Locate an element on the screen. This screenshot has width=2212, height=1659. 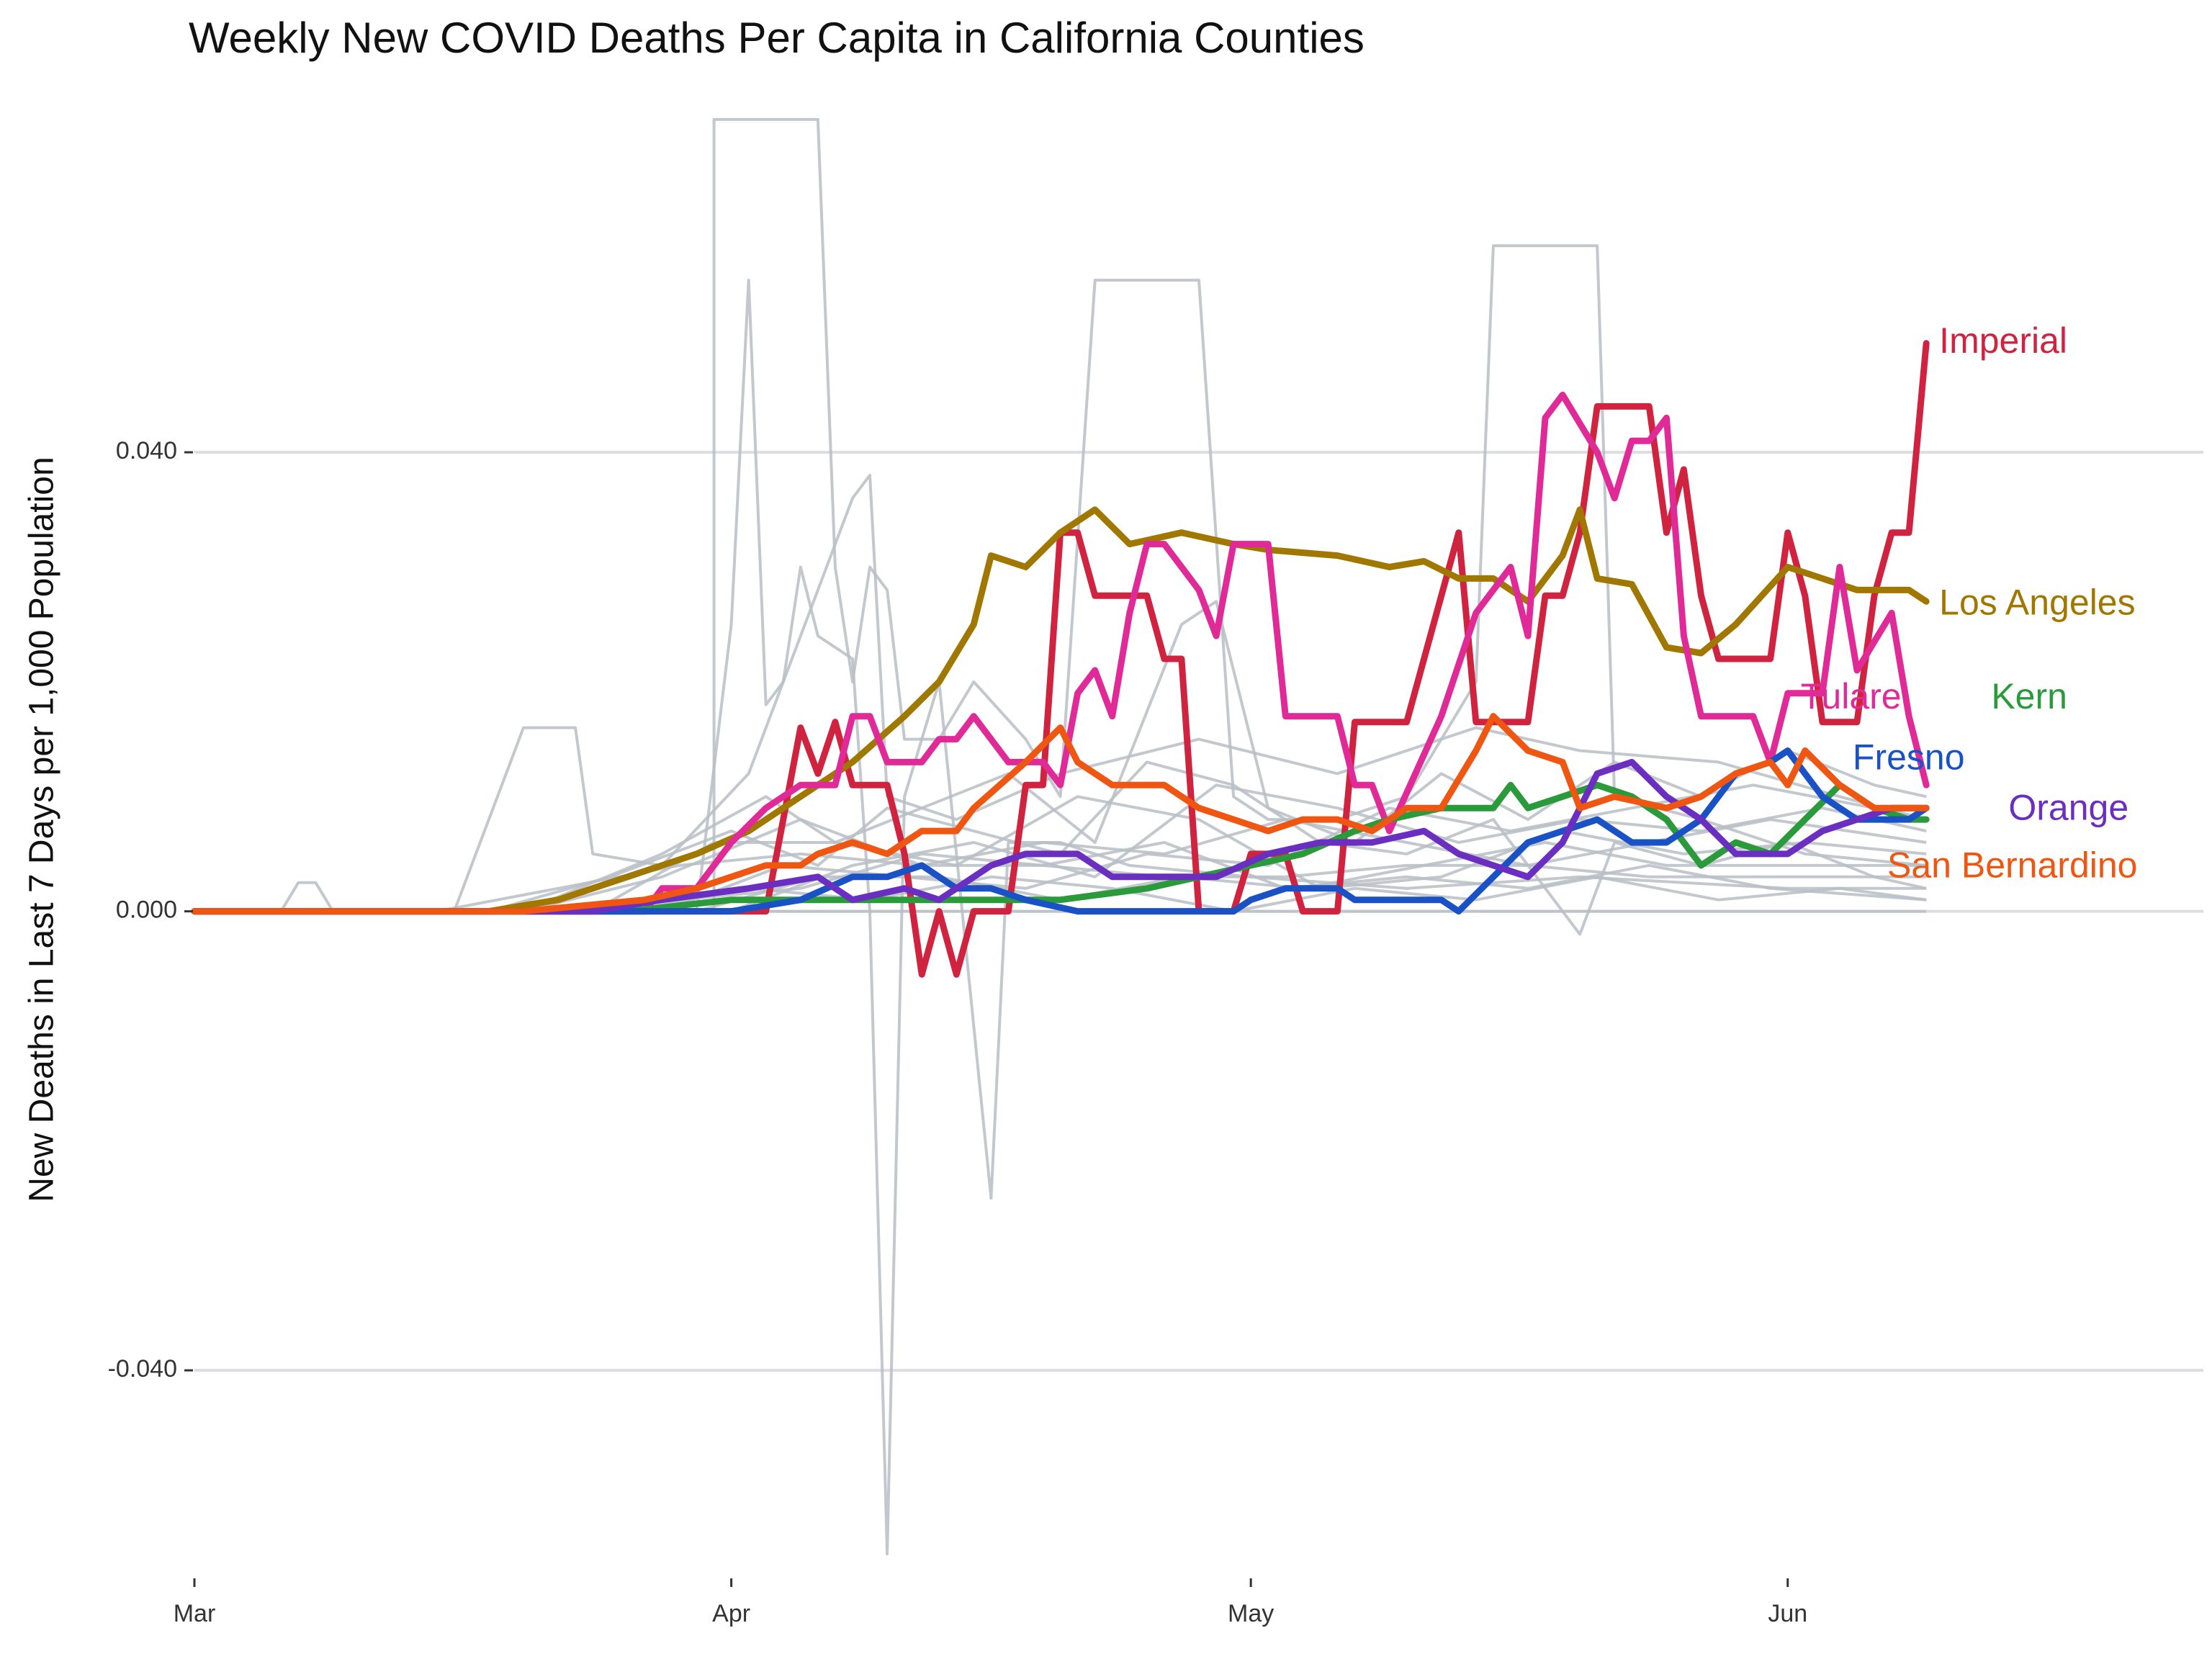
series-line-orange is located at coordinates (1061, 837).